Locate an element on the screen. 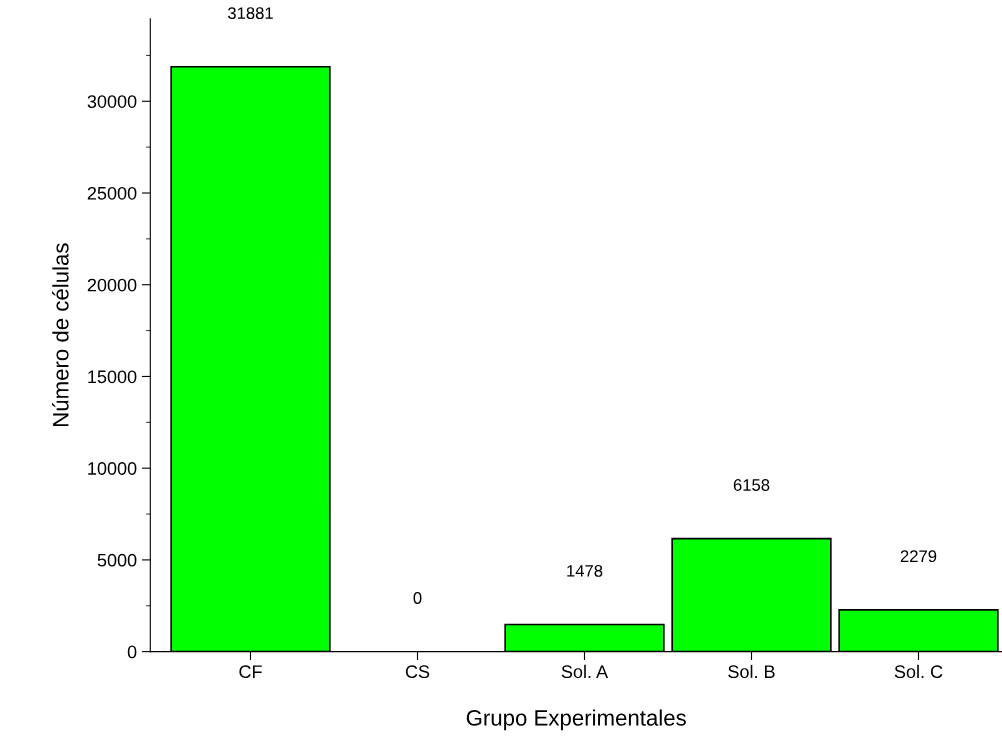 The height and width of the screenshot is (749, 1002). x-tick-label: Sol. A is located at coordinates (585, 671).